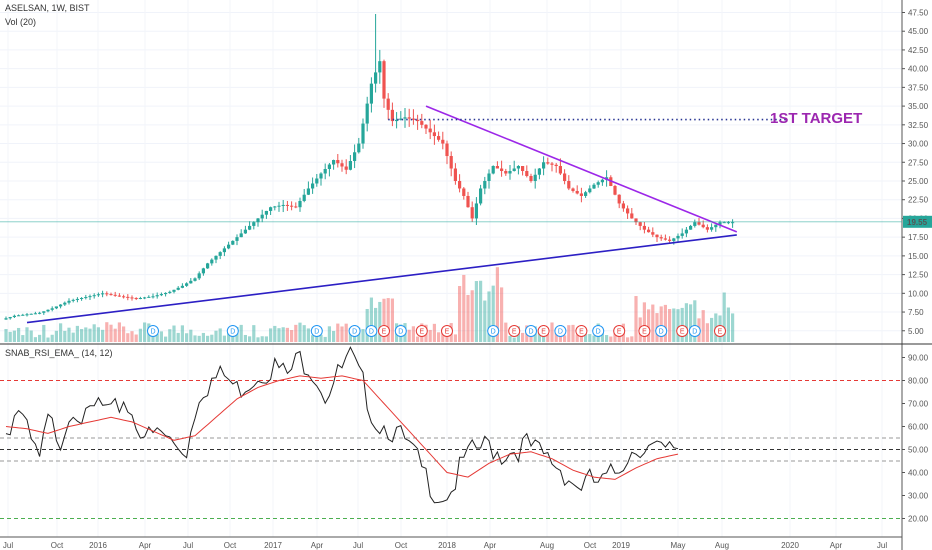 Image resolution: width=932 pixels, height=550 pixels. I want to click on time-tick-label: 2019, so click(621, 545).